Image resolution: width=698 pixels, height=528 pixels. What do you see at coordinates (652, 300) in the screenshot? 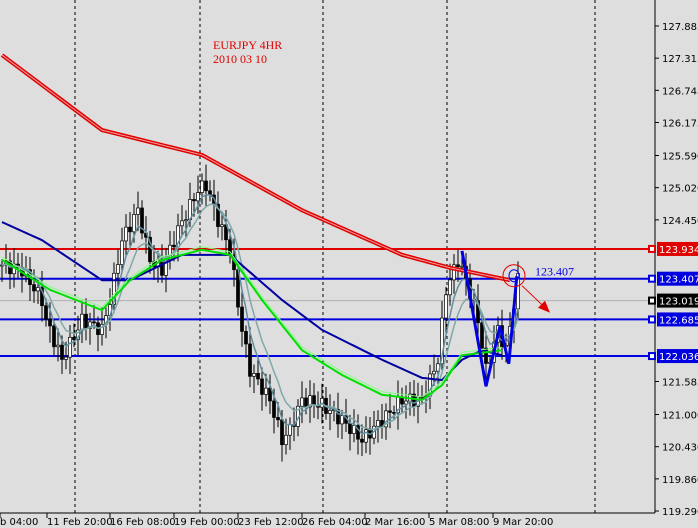
I see `current-price-marker` at bounding box center [652, 300].